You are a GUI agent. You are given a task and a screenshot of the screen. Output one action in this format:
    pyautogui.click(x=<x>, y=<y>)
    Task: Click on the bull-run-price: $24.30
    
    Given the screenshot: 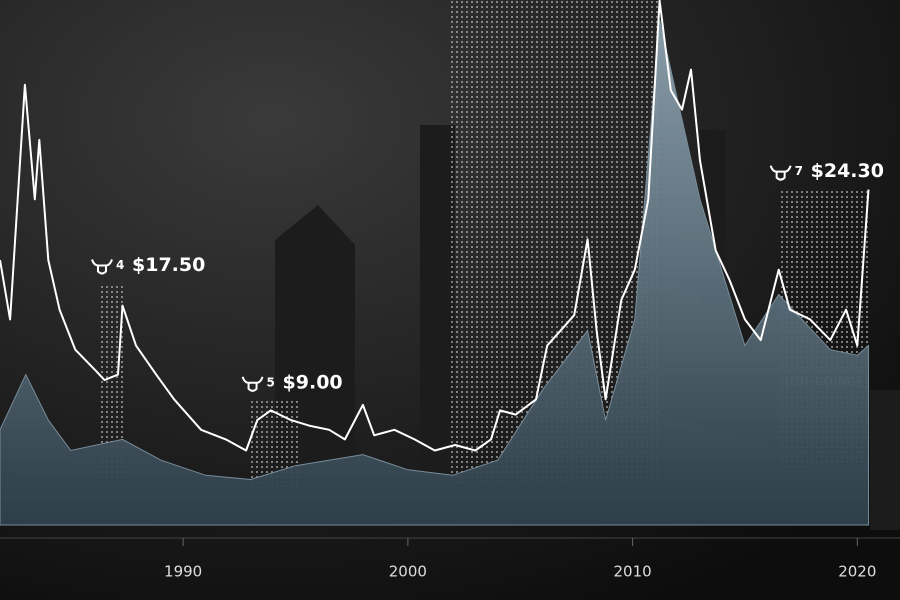 What is the action you would take?
    pyautogui.click(x=847, y=171)
    